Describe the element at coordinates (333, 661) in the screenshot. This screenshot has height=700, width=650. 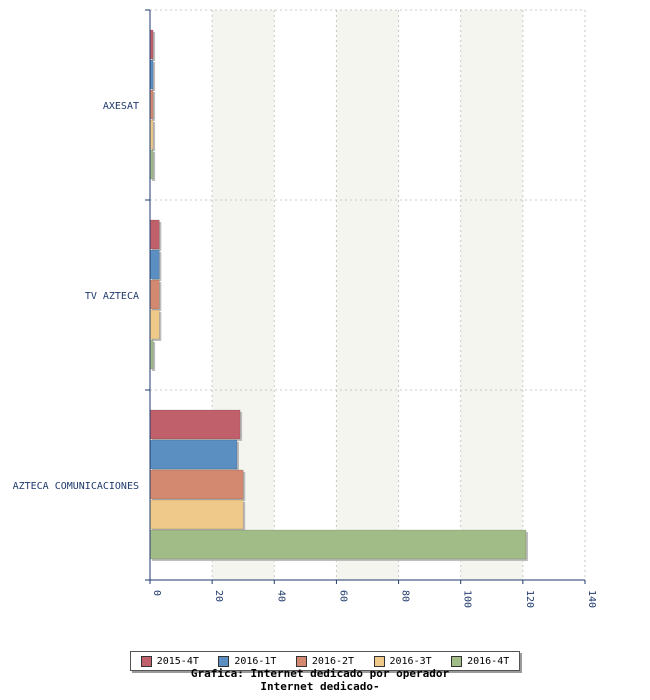
I see `legend-label: 2016-2T` at that location.